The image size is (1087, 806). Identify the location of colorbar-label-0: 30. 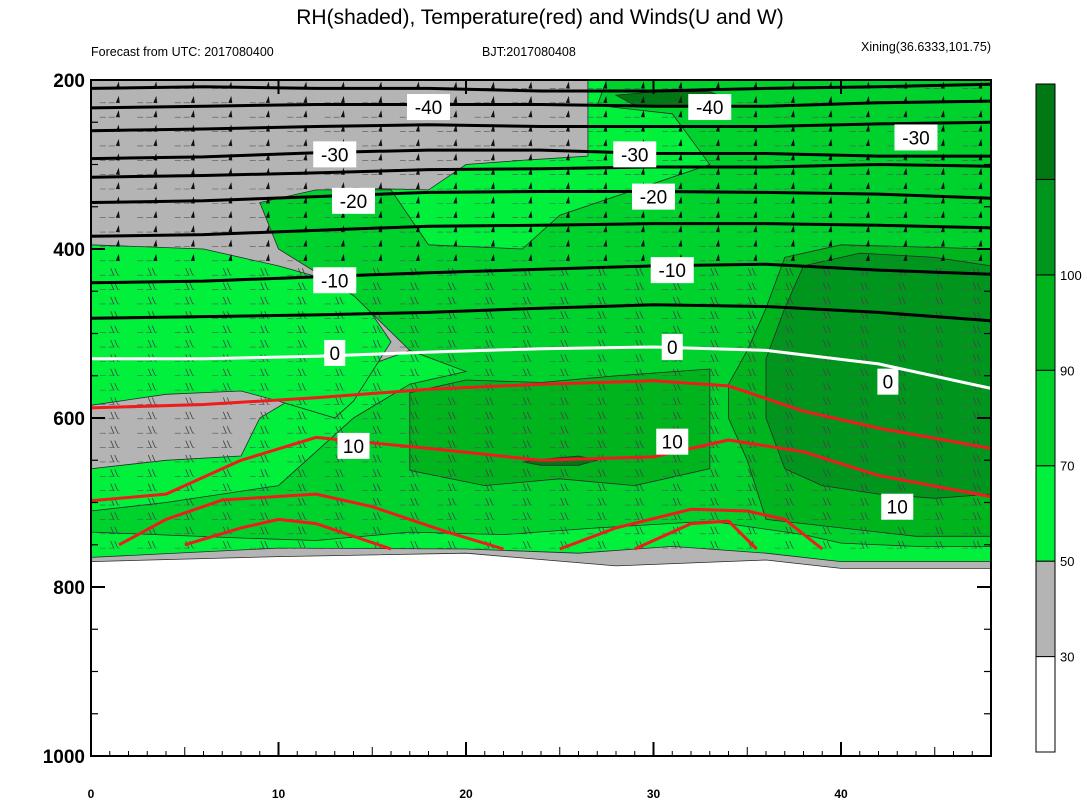
(1067, 657).